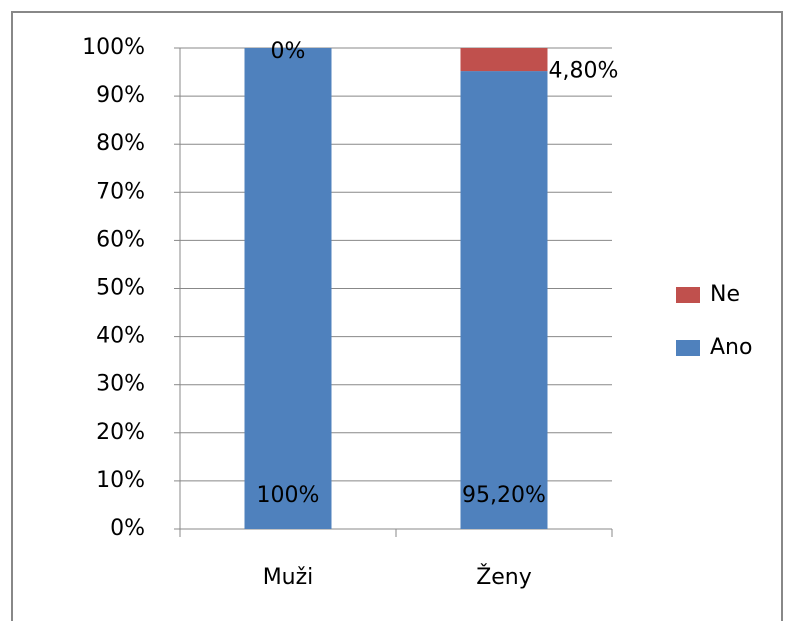 The width and height of the screenshot is (798, 621). What do you see at coordinates (731, 347) in the screenshot?
I see `legend-label: Ano` at bounding box center [731, 347].